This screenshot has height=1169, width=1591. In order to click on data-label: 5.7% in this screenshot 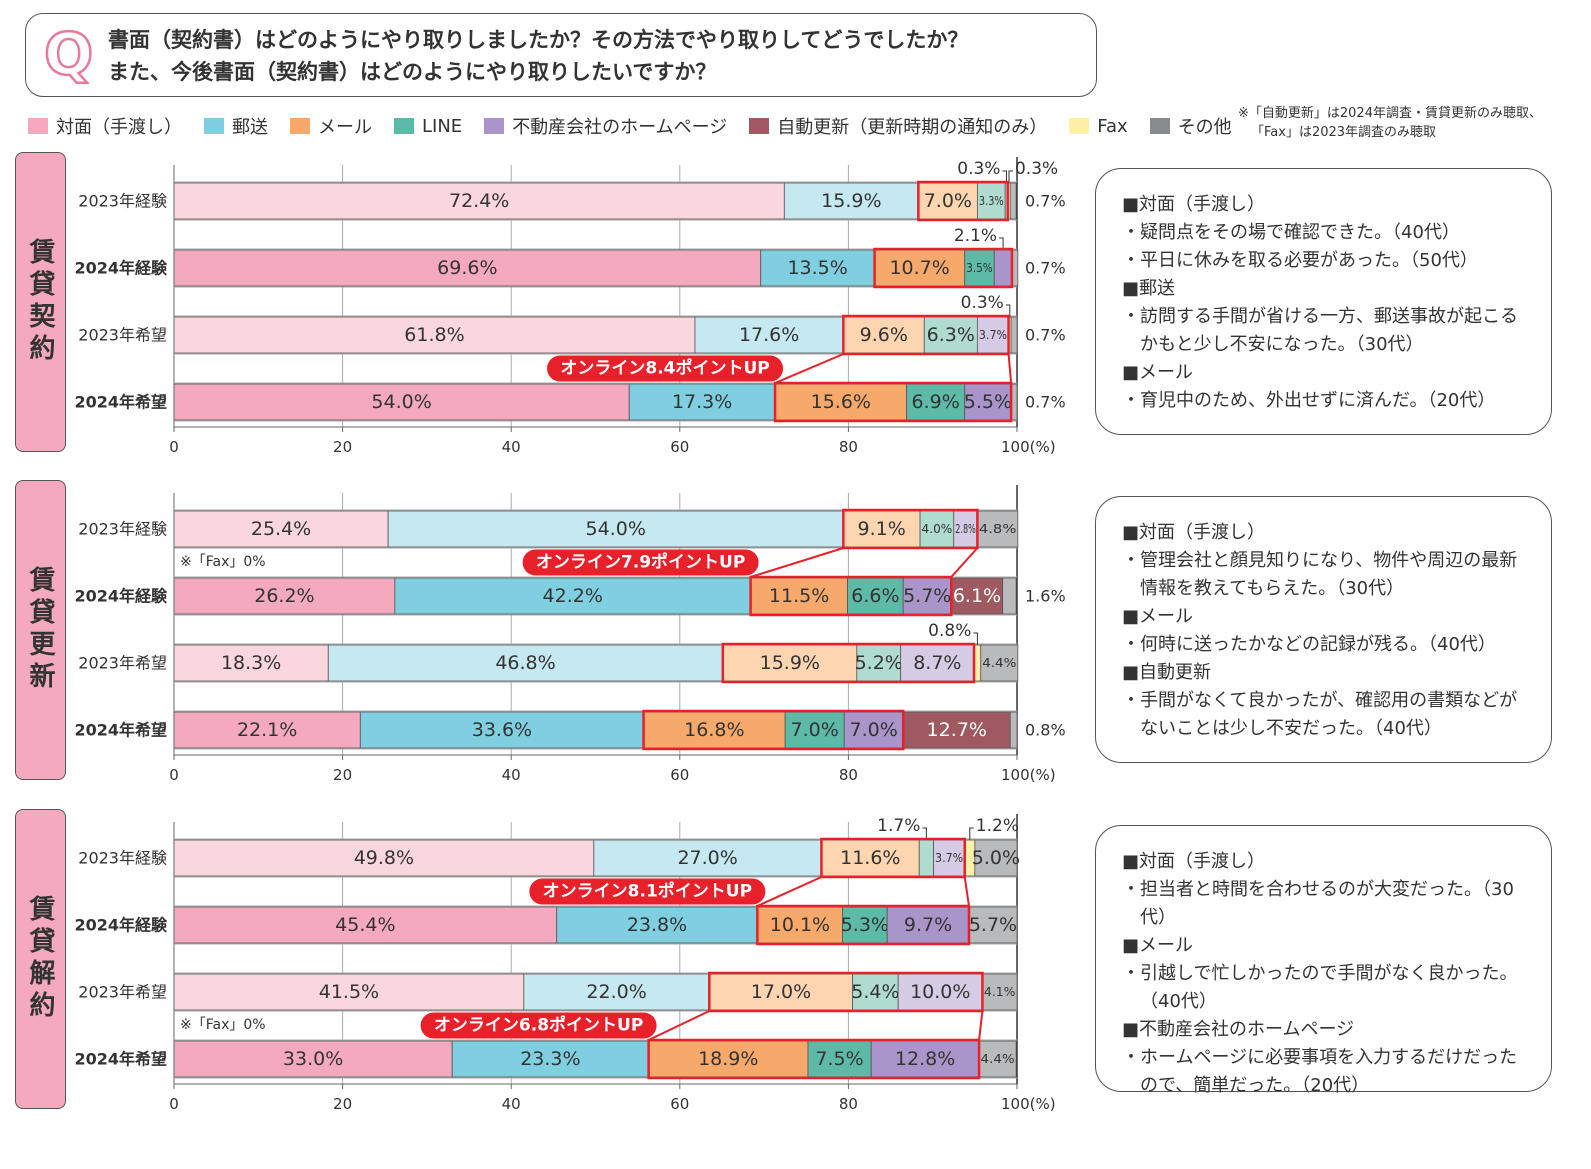, I will do `click(993, 925)`.